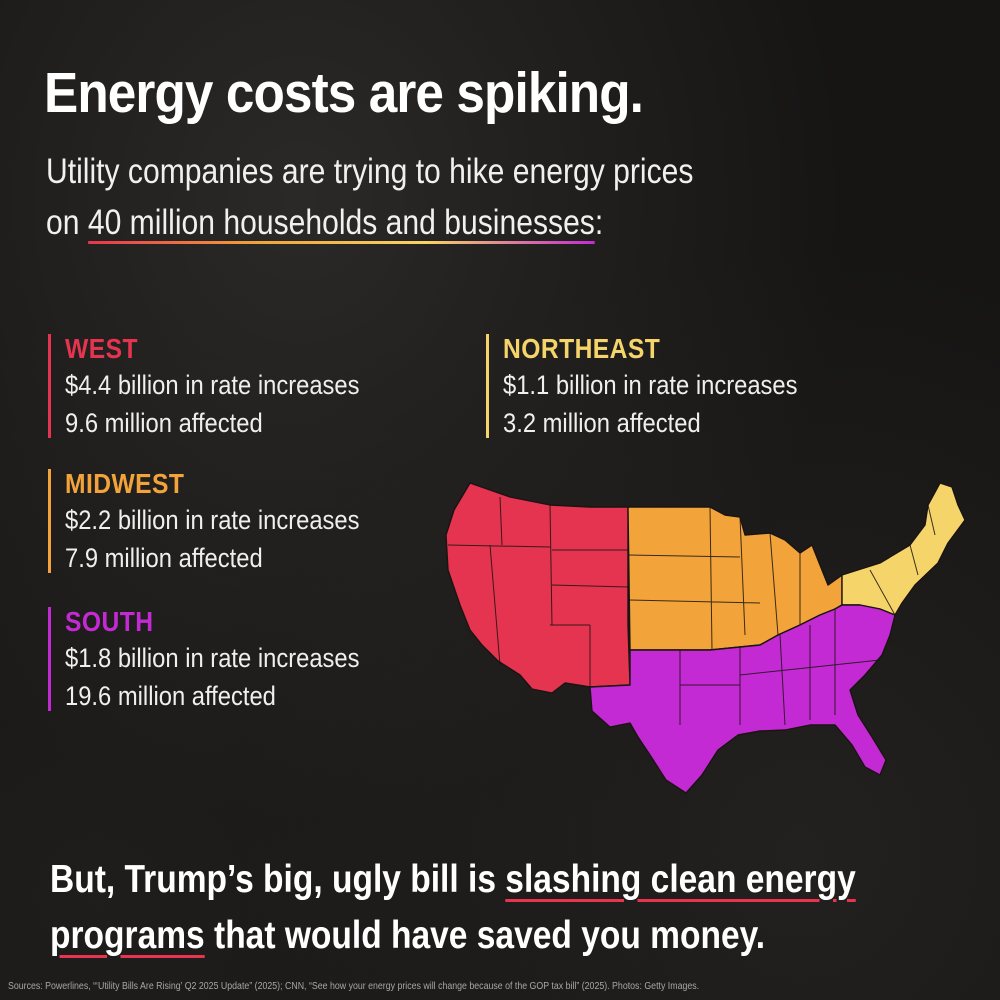 This screenshot has width=1000, height=1000. Describe the element at coordinates (49, 659) in the screenshot. I see `region-south-bar` at that location.